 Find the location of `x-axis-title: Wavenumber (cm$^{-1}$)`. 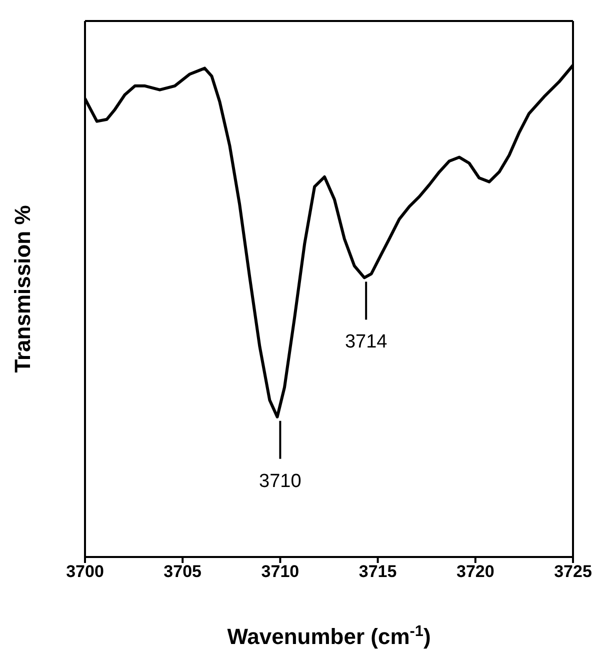

x-axis-title: Wavenumber (cm$^{-1}$) is located at coordinates (329, 635).